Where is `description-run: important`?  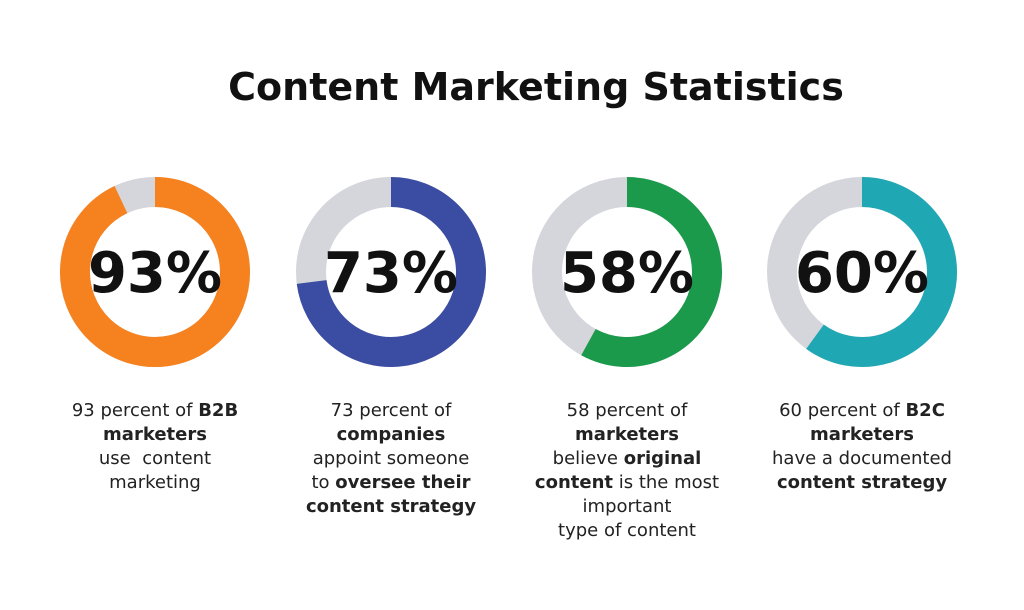
description-run: important is located at coordinates (627, 506).